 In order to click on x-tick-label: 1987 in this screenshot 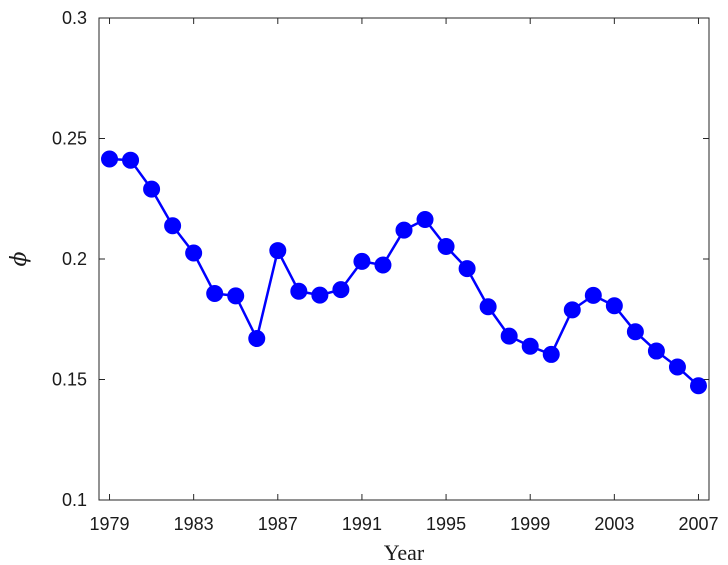, I will do `click(278, 524)`.